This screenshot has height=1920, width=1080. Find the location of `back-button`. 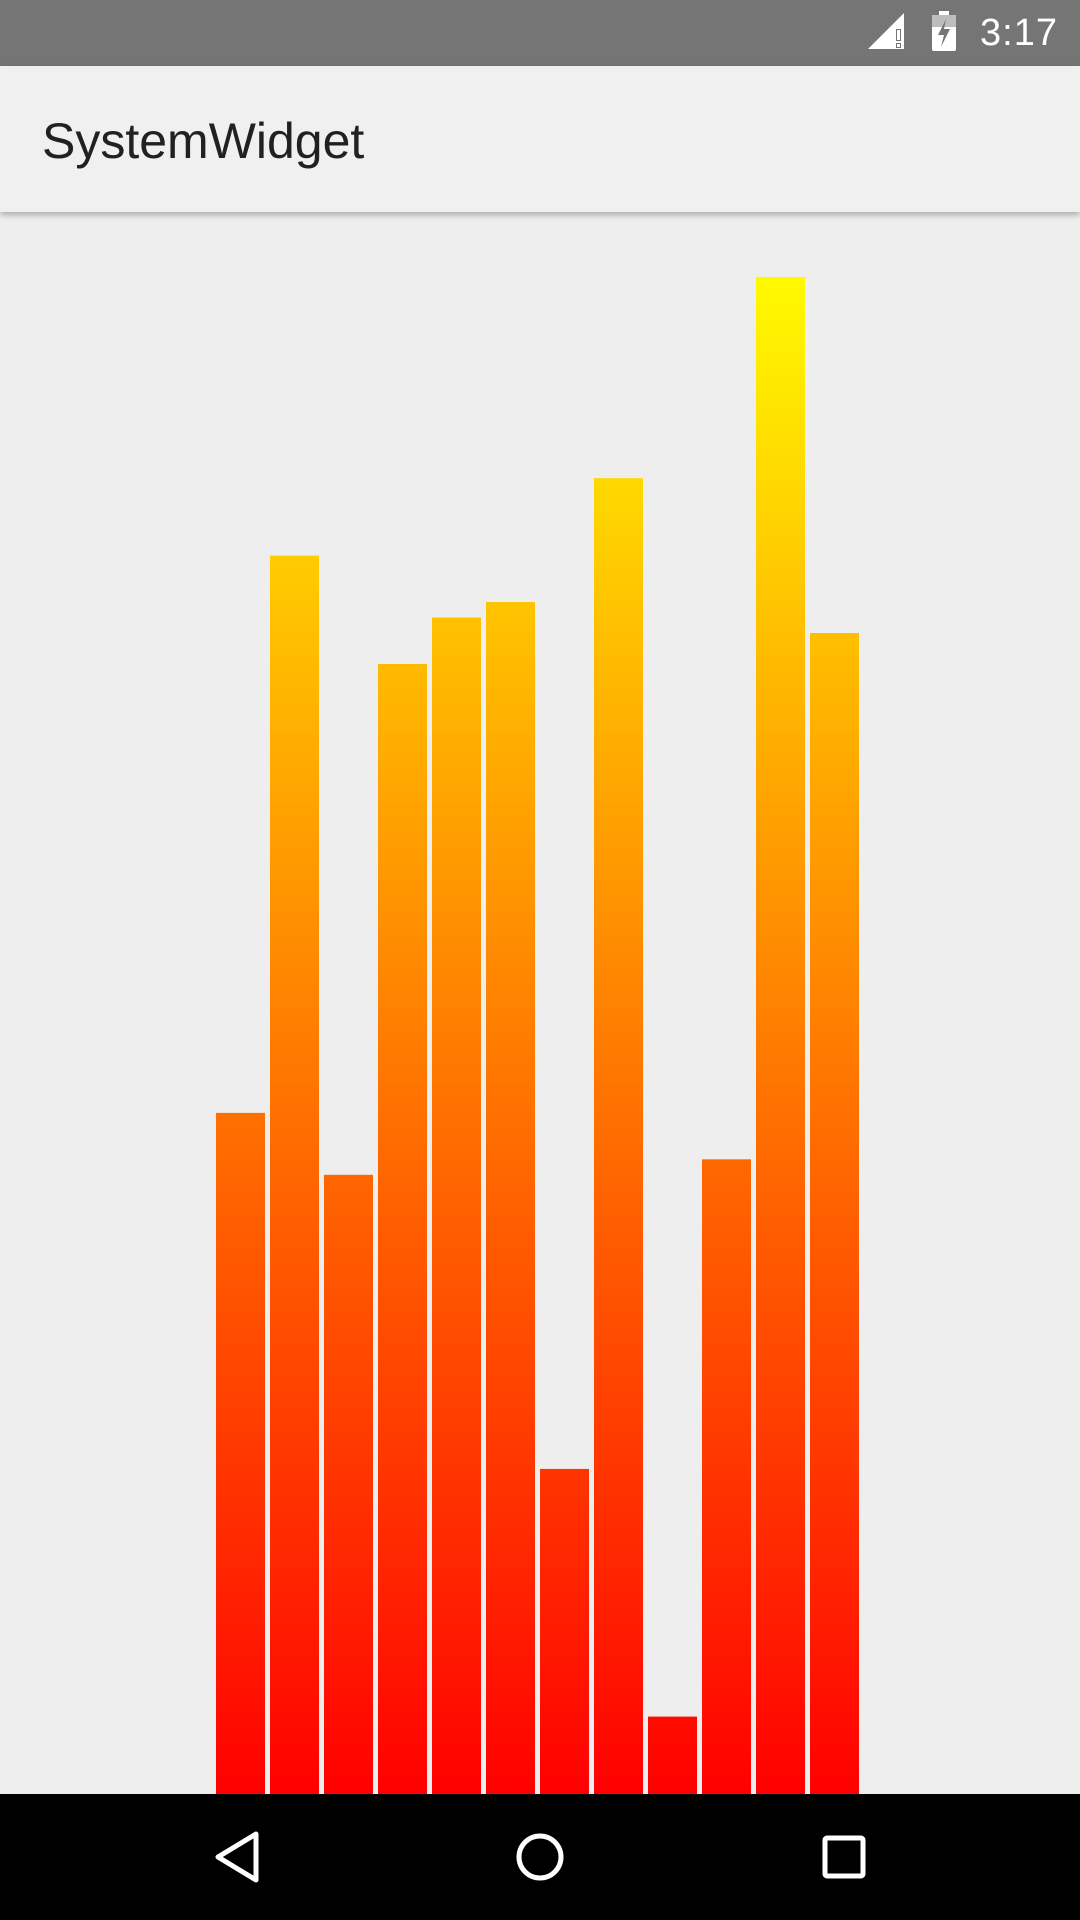

back-button is located at coordinates (237, 1857).